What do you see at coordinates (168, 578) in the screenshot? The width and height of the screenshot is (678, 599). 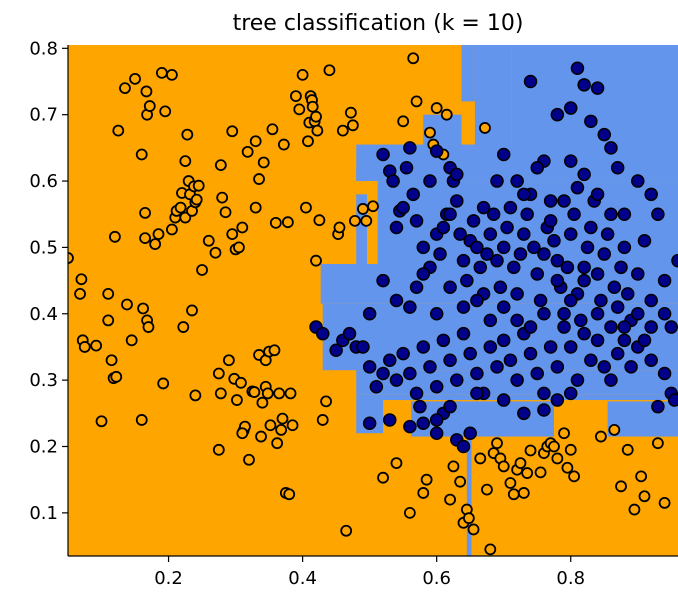 I see `x-tick-label: 0.2` at bounding box center [168, 578].